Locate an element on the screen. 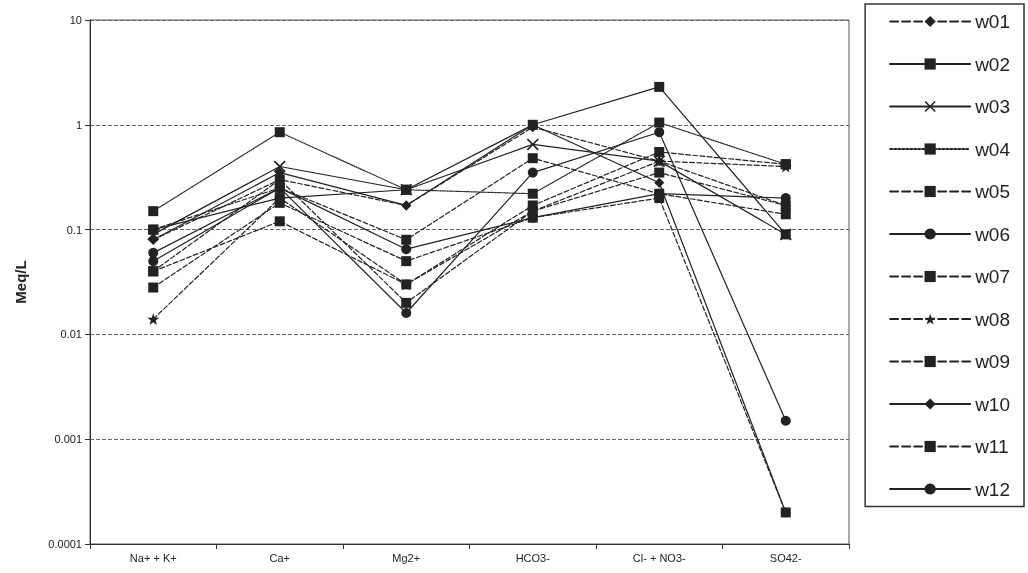 Image resolution: width=1028 pixels, height=573 pixels. y-tick-label: 0.001 is located at coordinates (68, 439).